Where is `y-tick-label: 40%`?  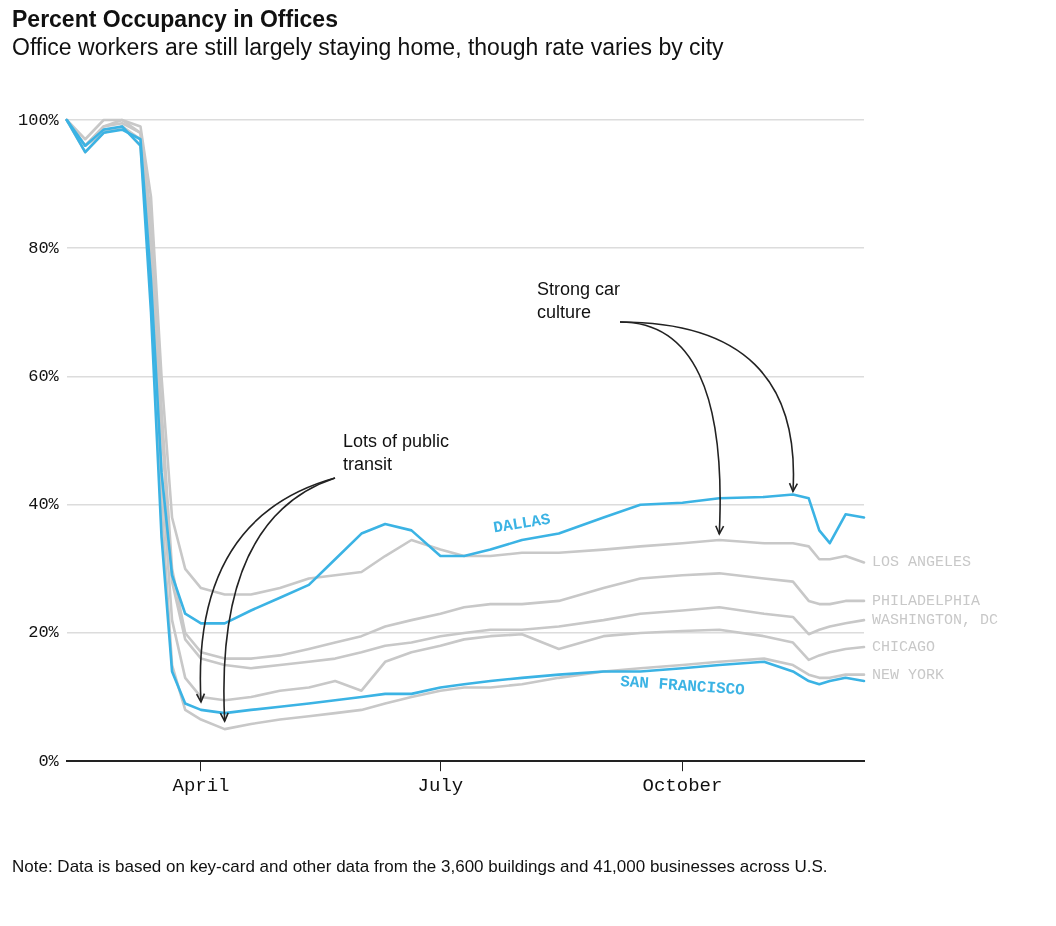
y-tick-label: 40% is located at coordinates (44, 505).